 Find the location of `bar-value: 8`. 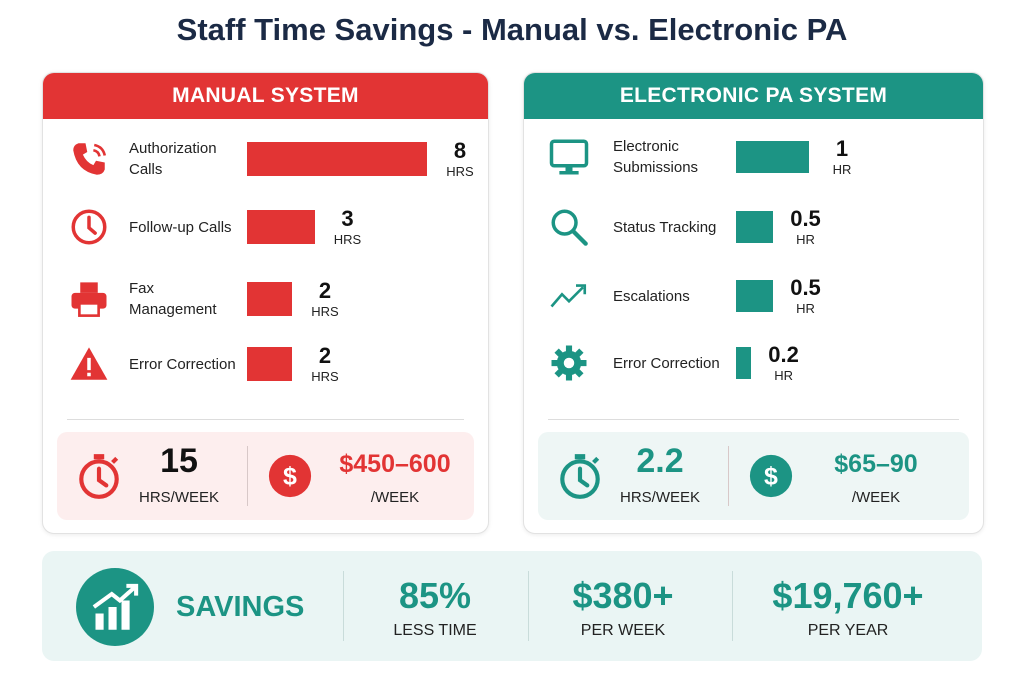

bar-value: 8 is located at coordinates (460, 150).